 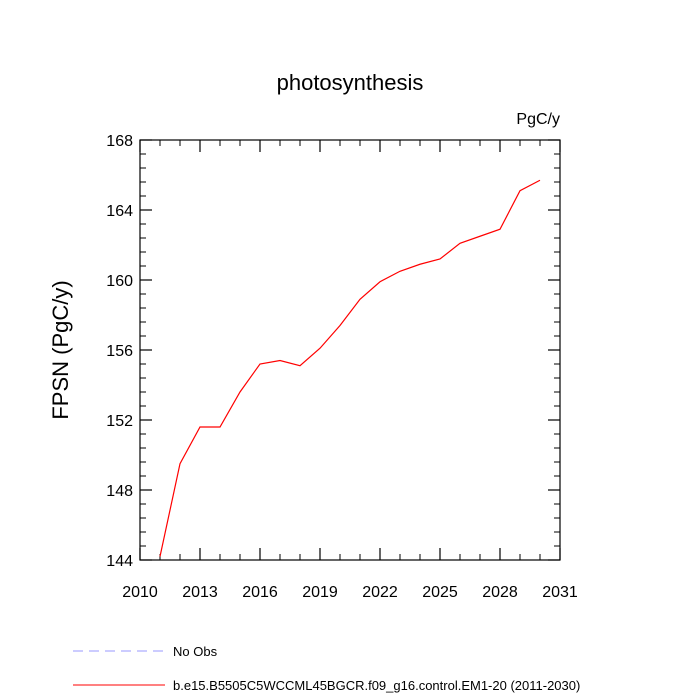 I want to click on x-tick-label: 2016, so click(x=260, y=592).